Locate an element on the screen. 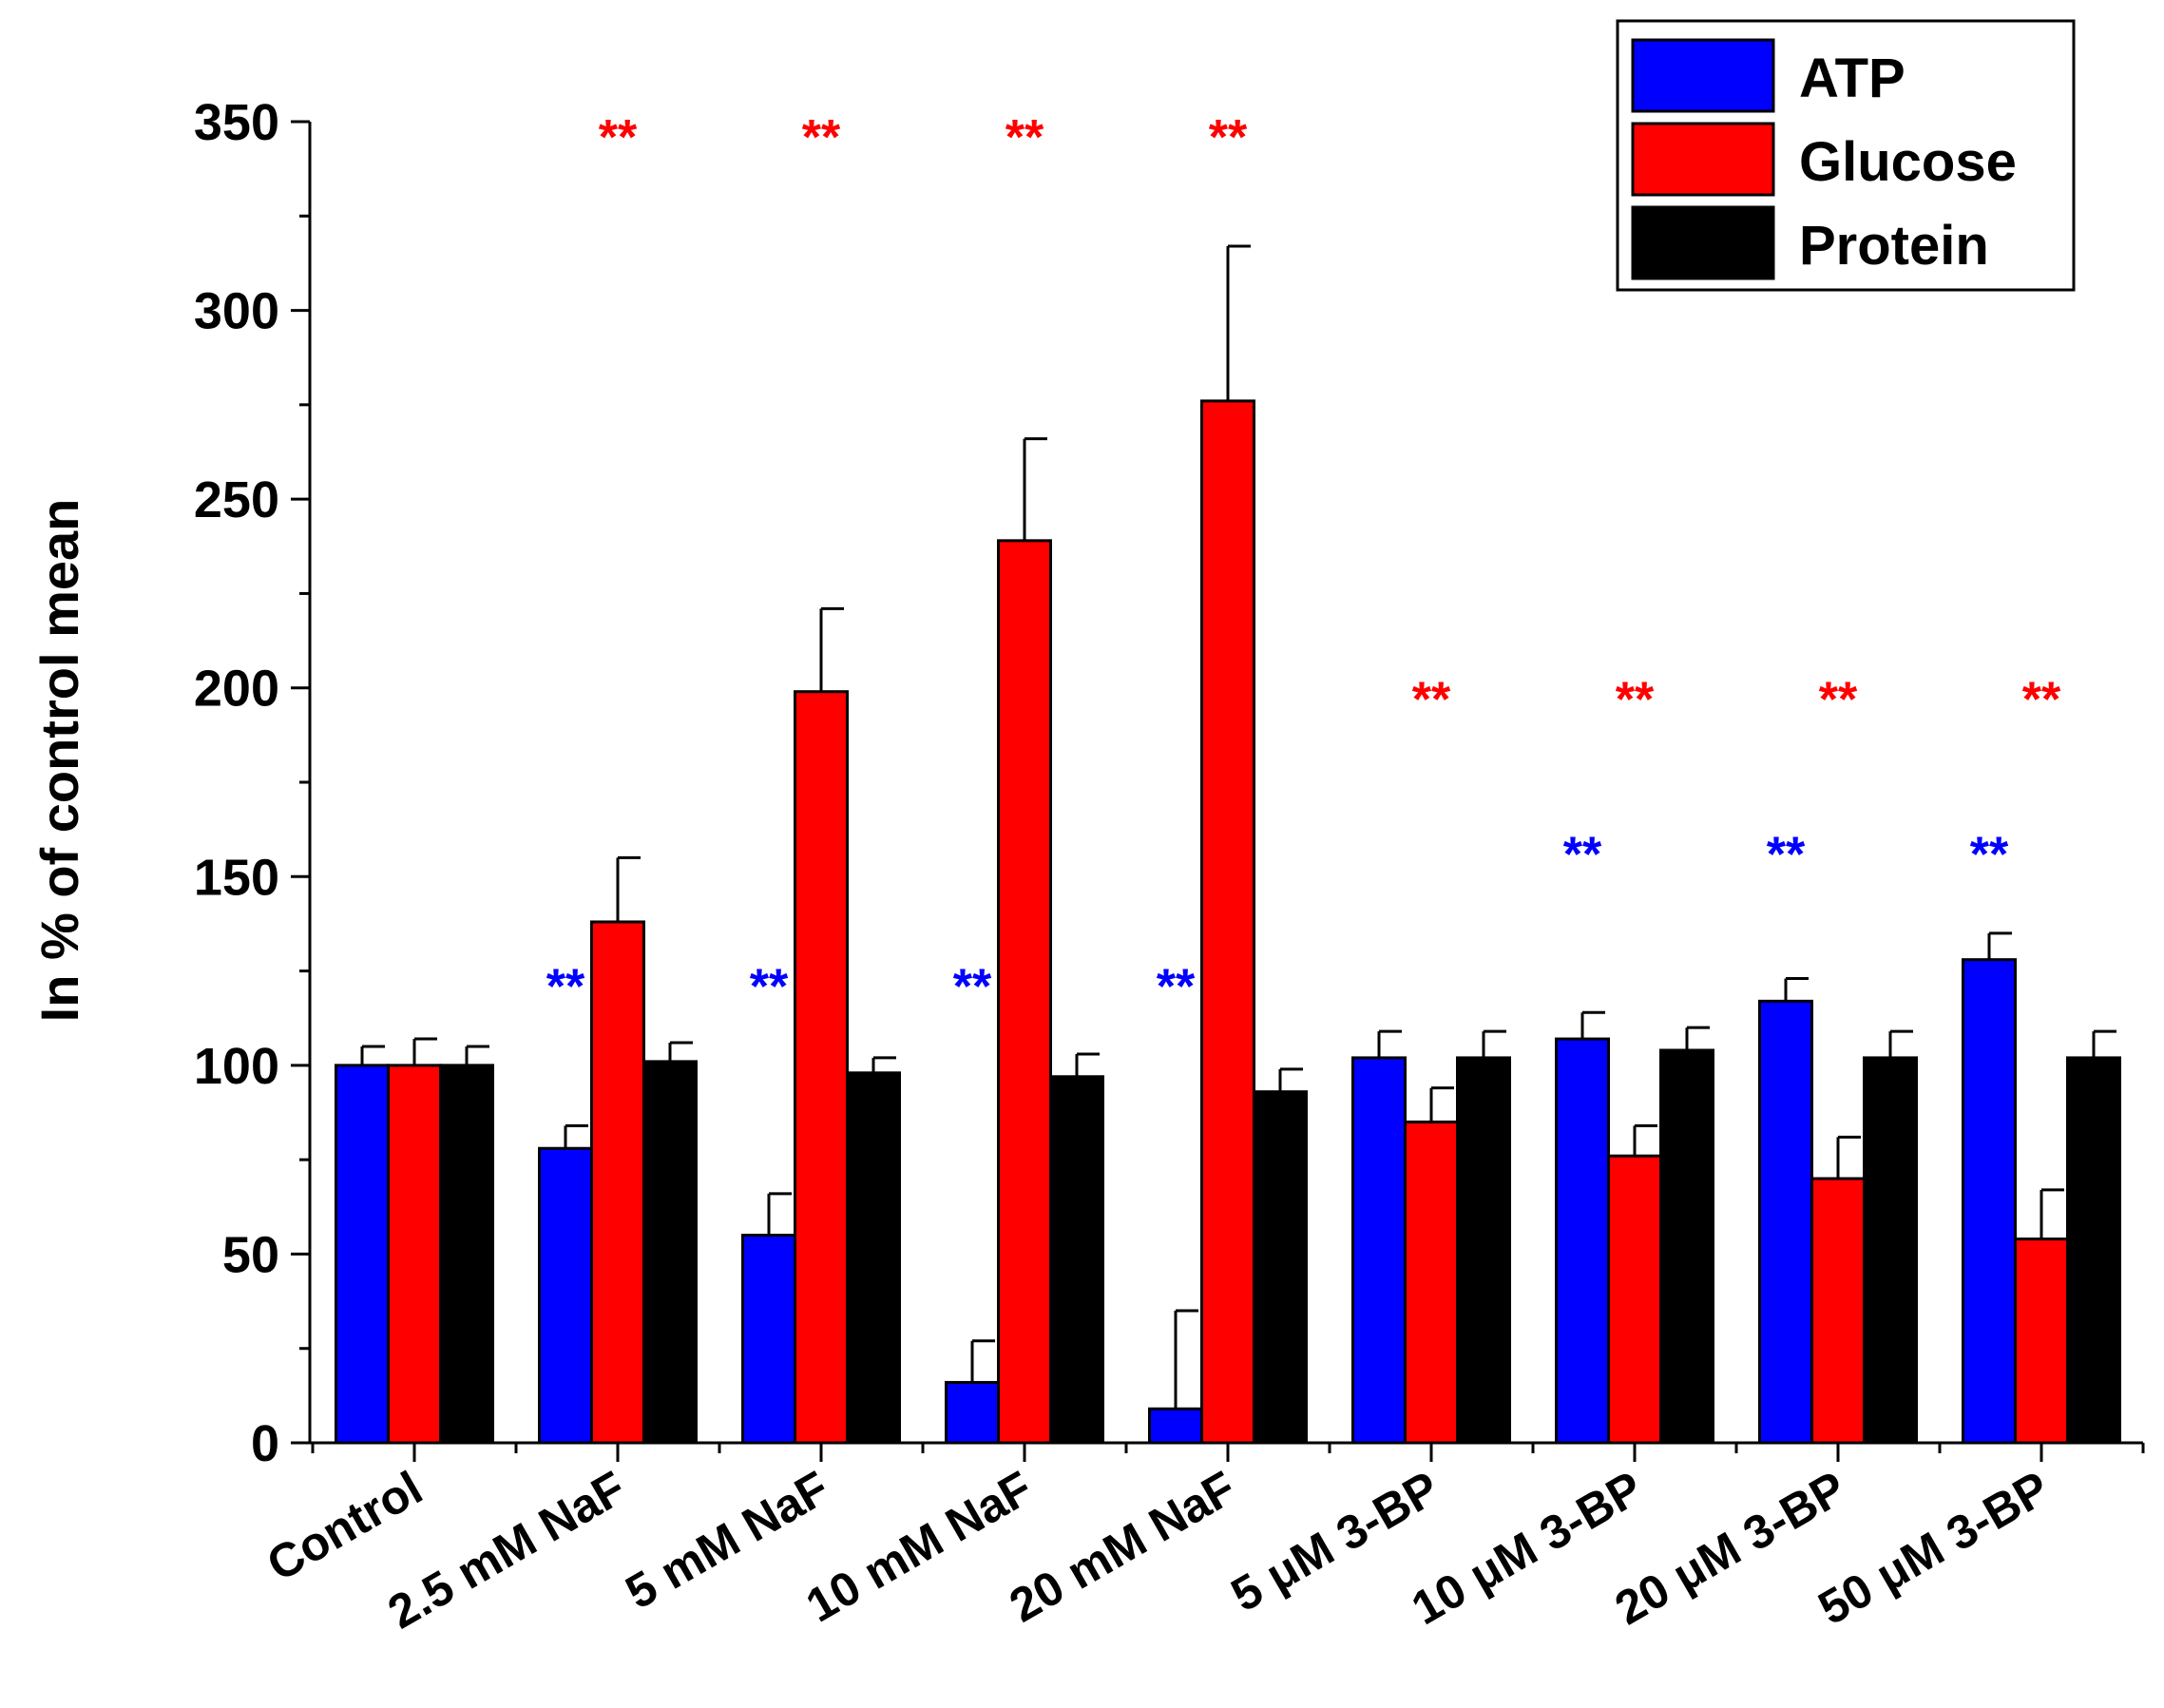 The image size is (2164, 1708). bar-atp-50-m-3-bp is located at coordinates (1989, 1201).